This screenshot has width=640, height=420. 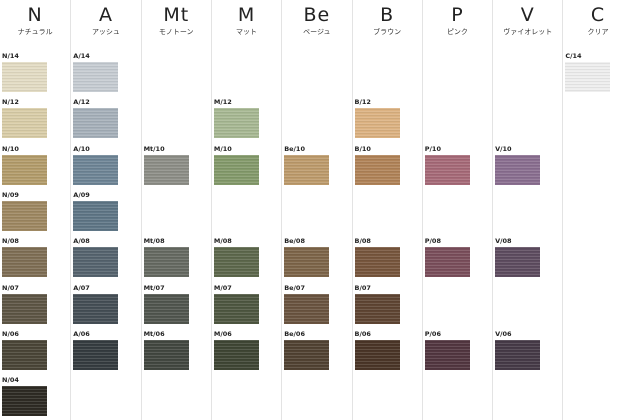 I want to click on swatch-p-10: P/10, so click(x=447, y=165).